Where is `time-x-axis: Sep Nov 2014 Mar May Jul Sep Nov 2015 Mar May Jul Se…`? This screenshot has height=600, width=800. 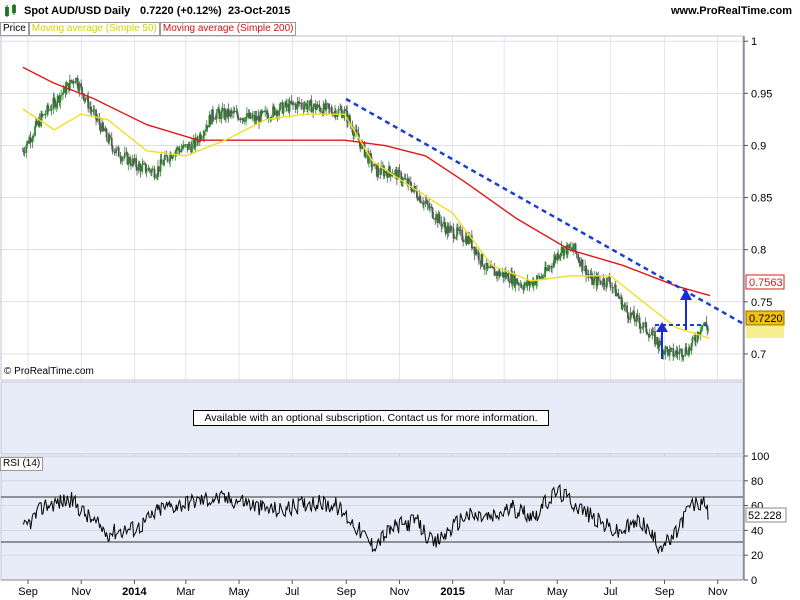
time-x-axis: Sep Nov 2014 Mar May Jul Sep Nov 2015 Mar May Jul Se… is located at coordinates (373, 589).